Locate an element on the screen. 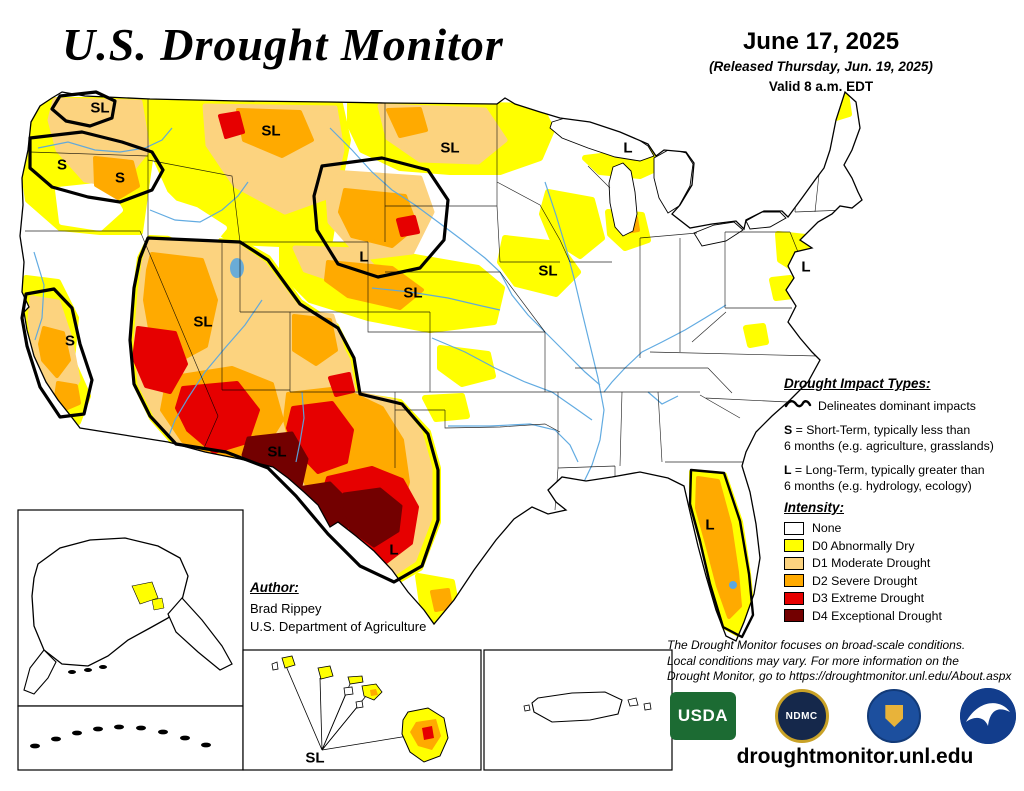 The height and width of the screenshot is (791, 1024). short-term-text: = Short-Term, typically less than is located at coordinates (881, 430).